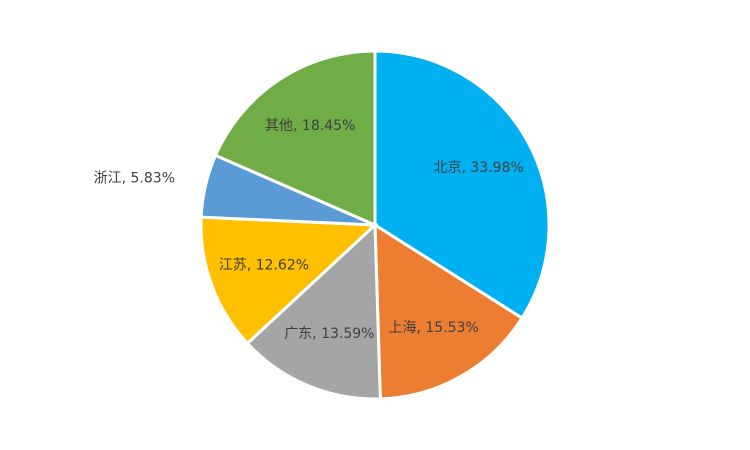 This screenshot has height=450, width=750. I want to click on data-label: 浙江, 5.83%, so click(134, 179).